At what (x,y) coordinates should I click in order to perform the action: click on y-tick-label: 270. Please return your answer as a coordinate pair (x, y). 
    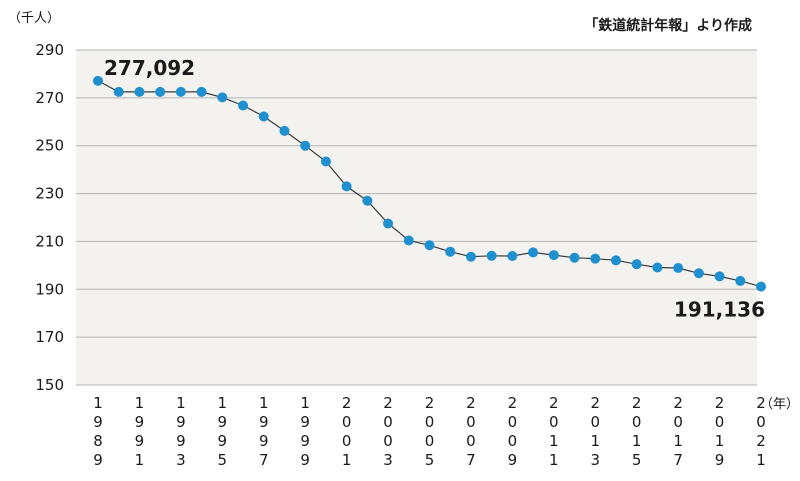
    Looking at the image, I should click on (49, 98).